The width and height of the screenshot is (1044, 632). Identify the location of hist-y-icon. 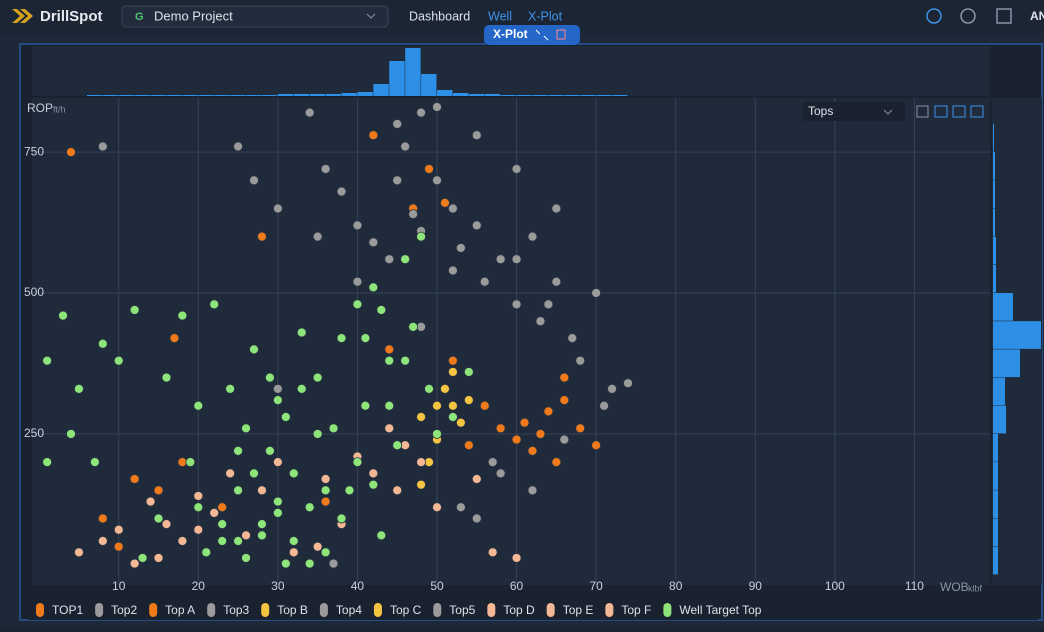
(977, 111).